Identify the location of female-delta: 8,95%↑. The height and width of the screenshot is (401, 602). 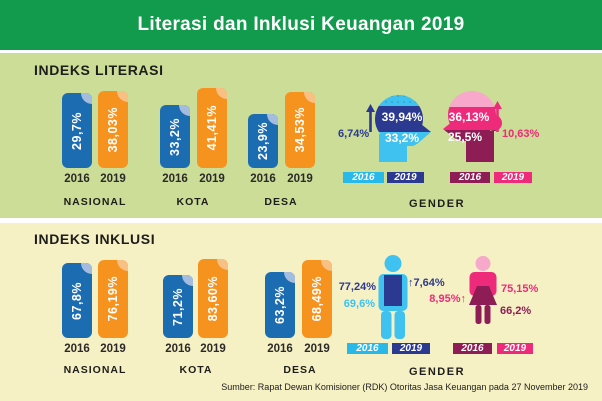
(445, 299).